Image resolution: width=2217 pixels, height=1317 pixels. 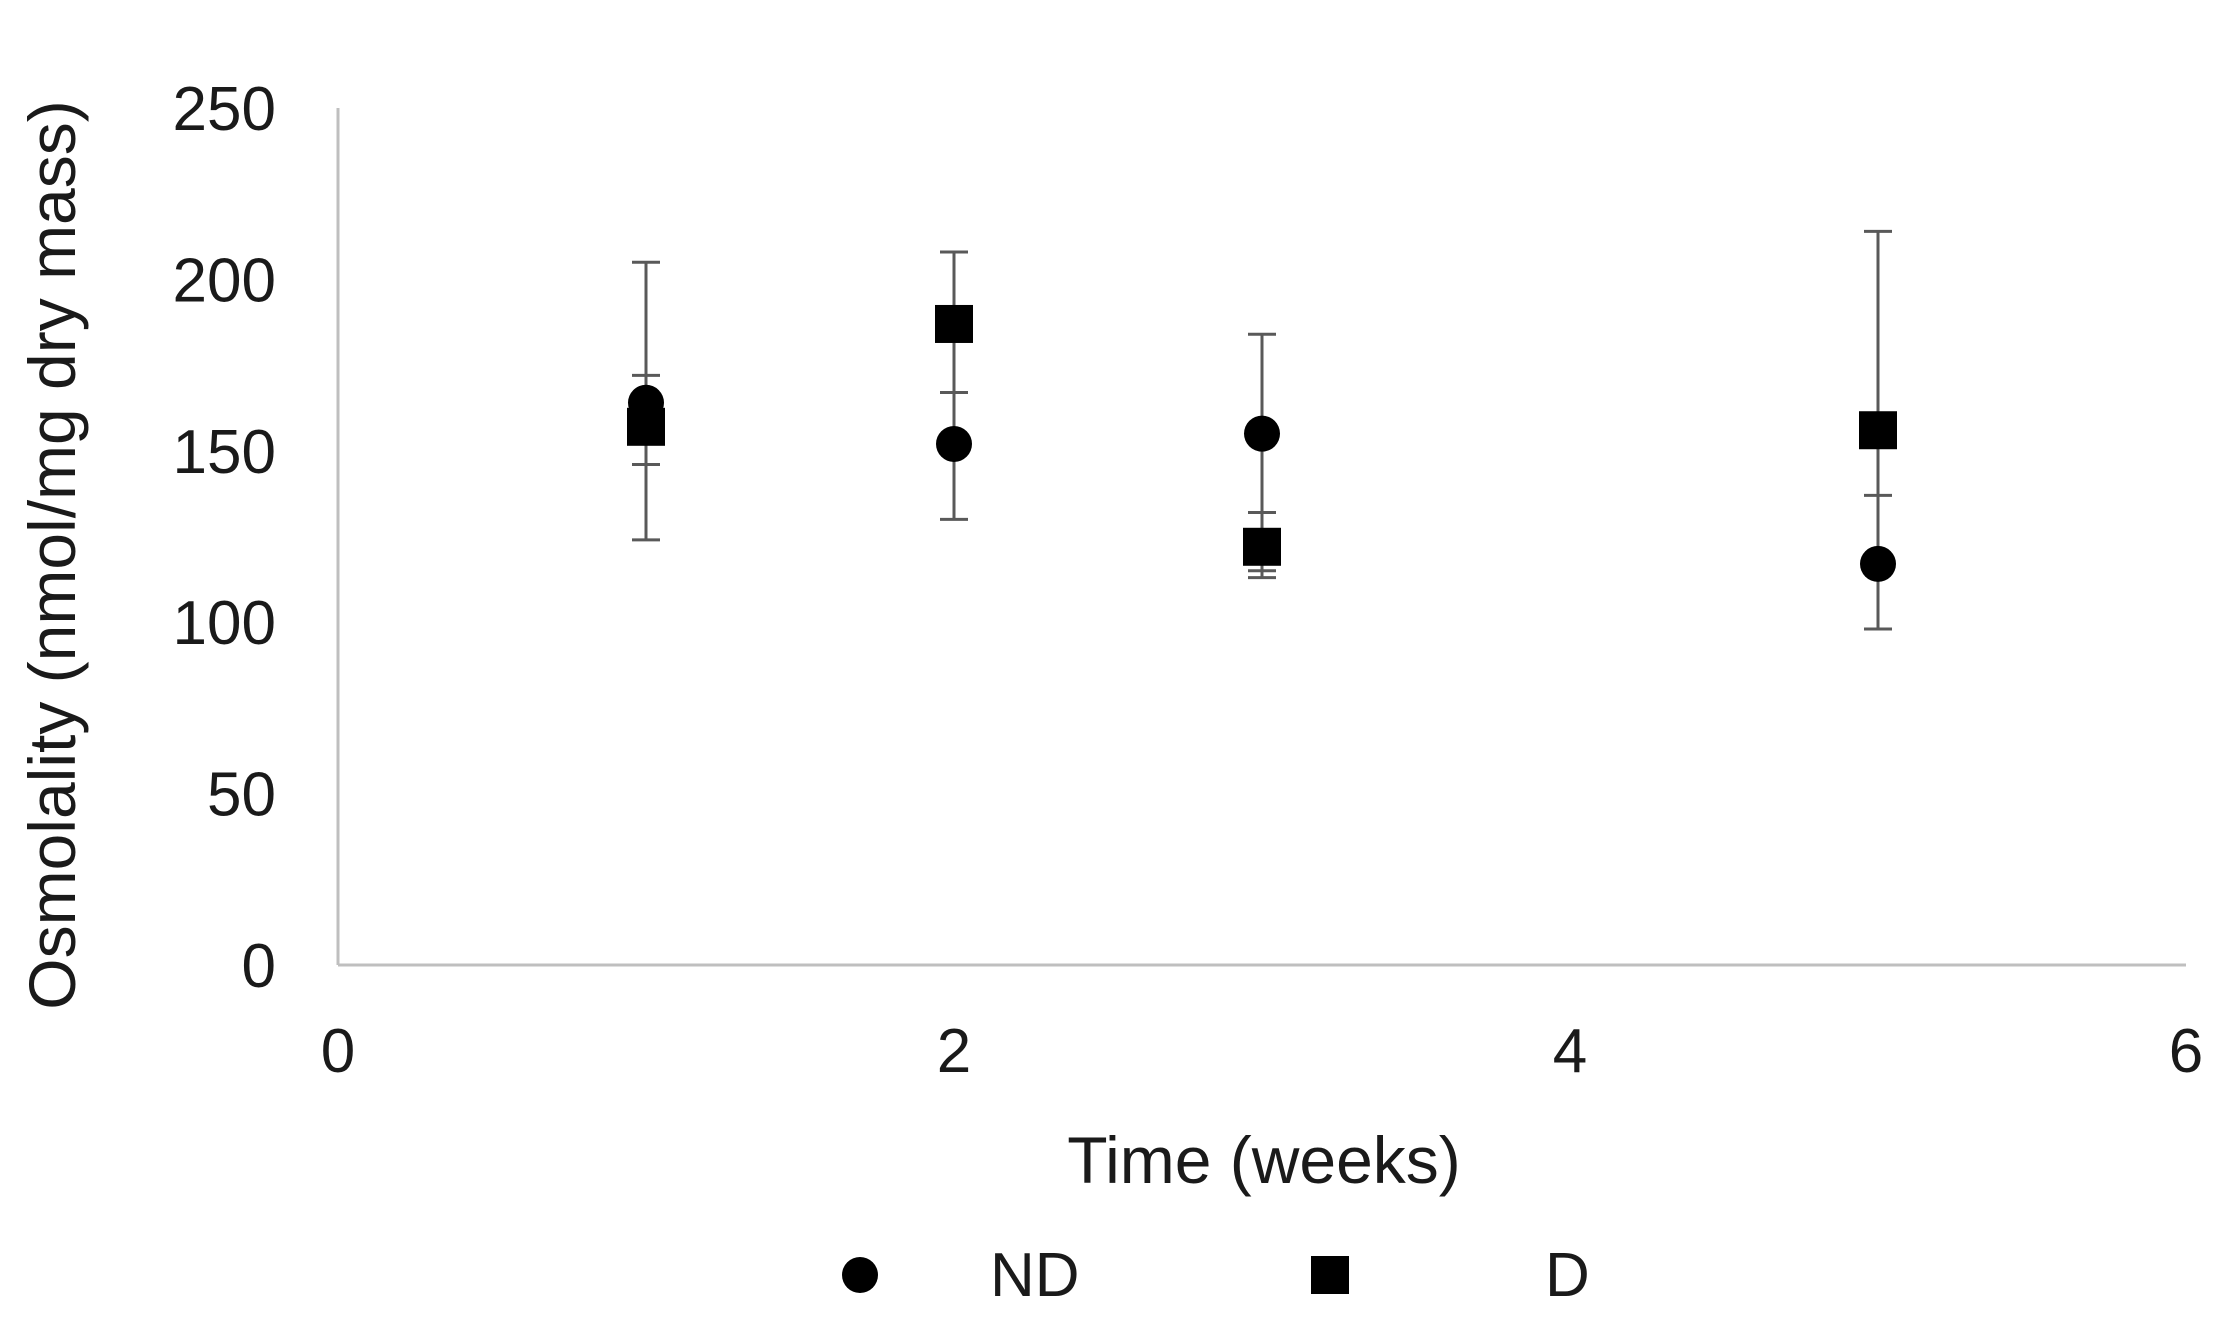 I want to click on data-points, so click(x=1262, y=443).